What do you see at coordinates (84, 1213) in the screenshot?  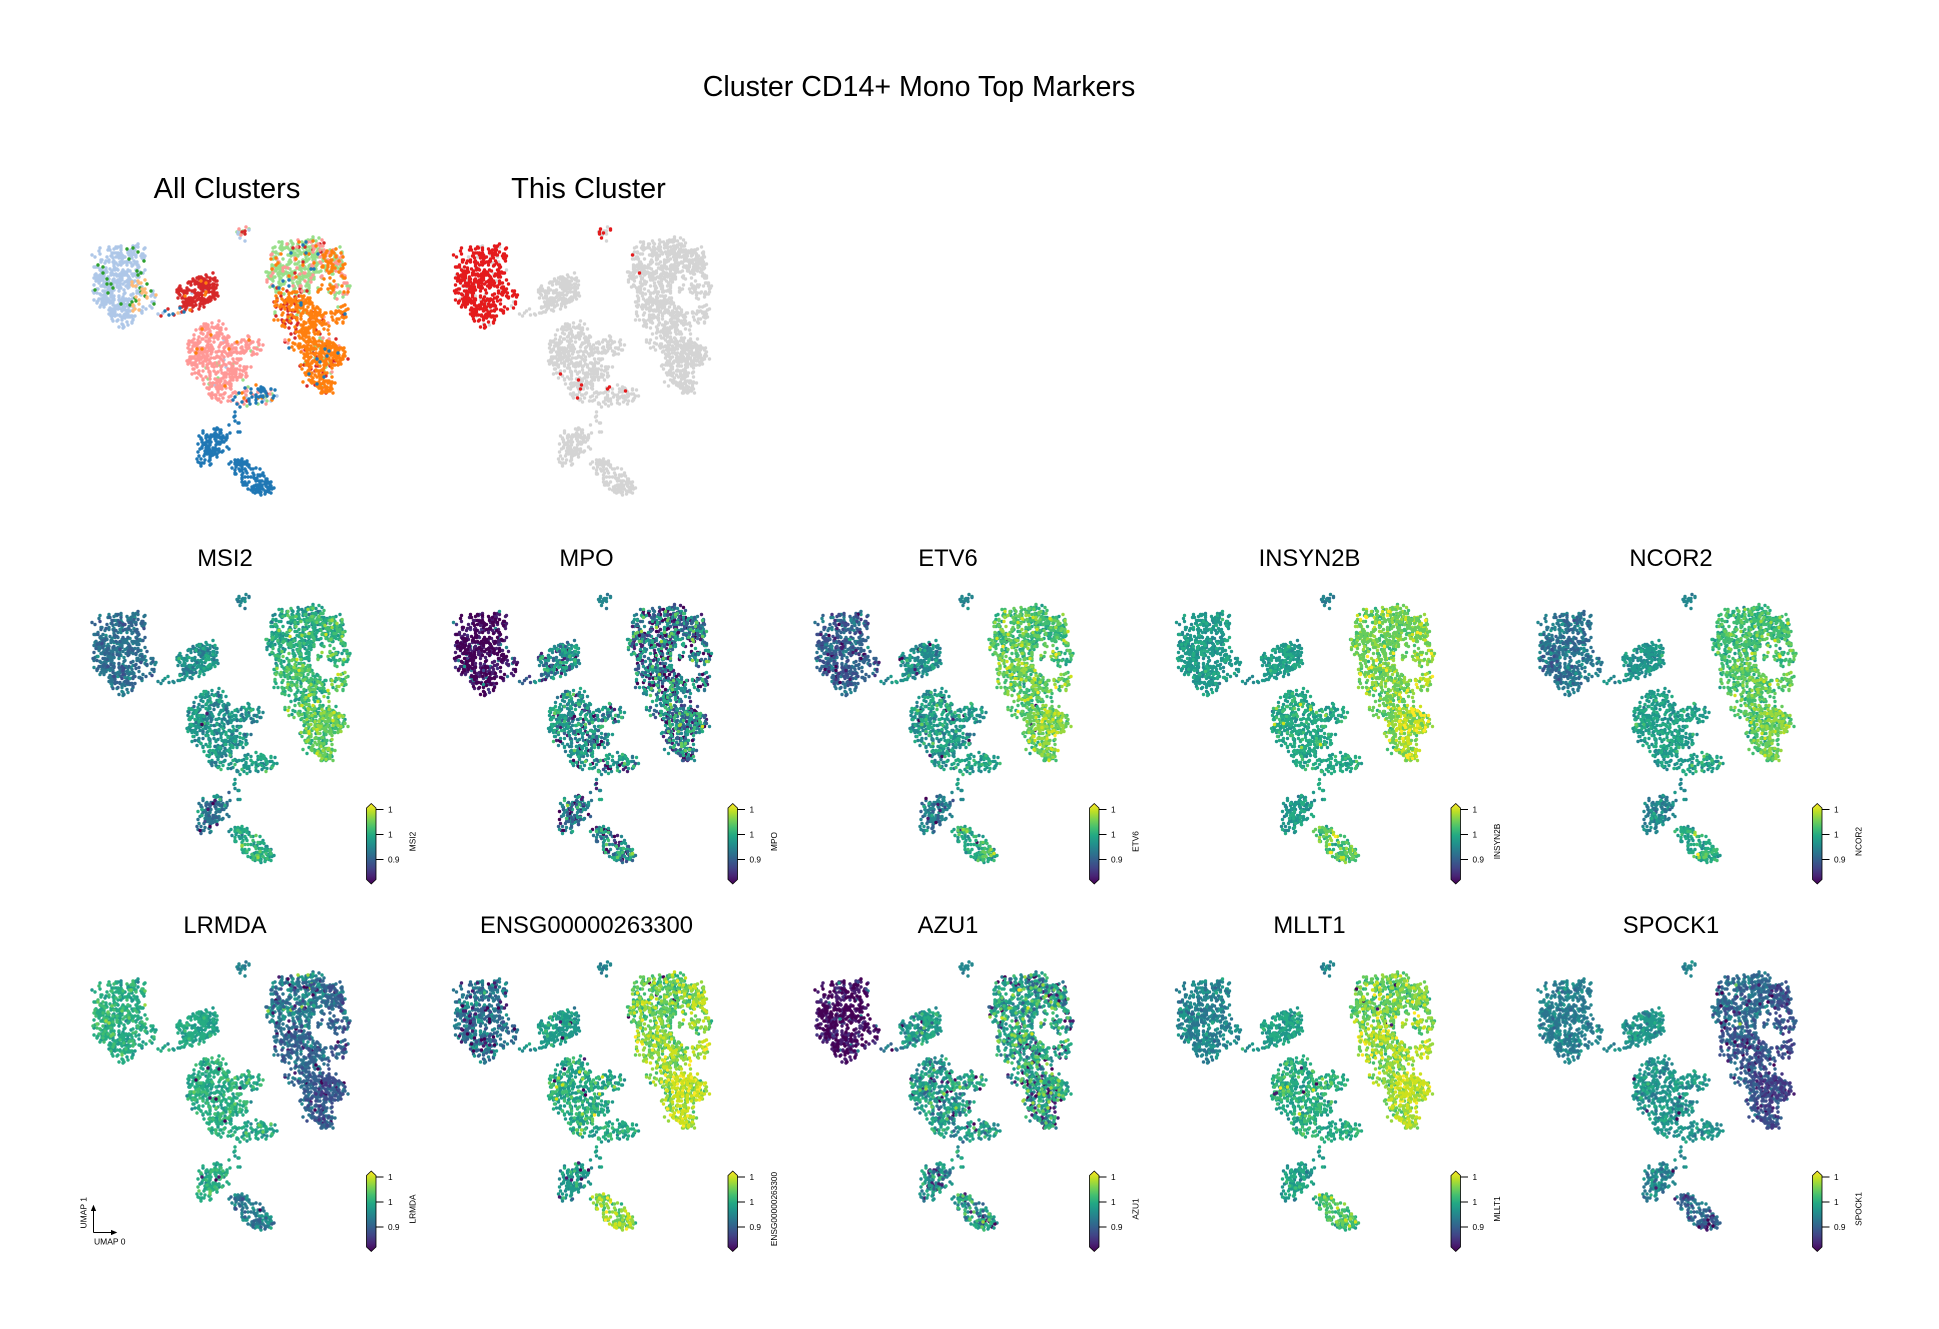 I see `svg-text: UMAP 1` at bounding box center [84, 1213].